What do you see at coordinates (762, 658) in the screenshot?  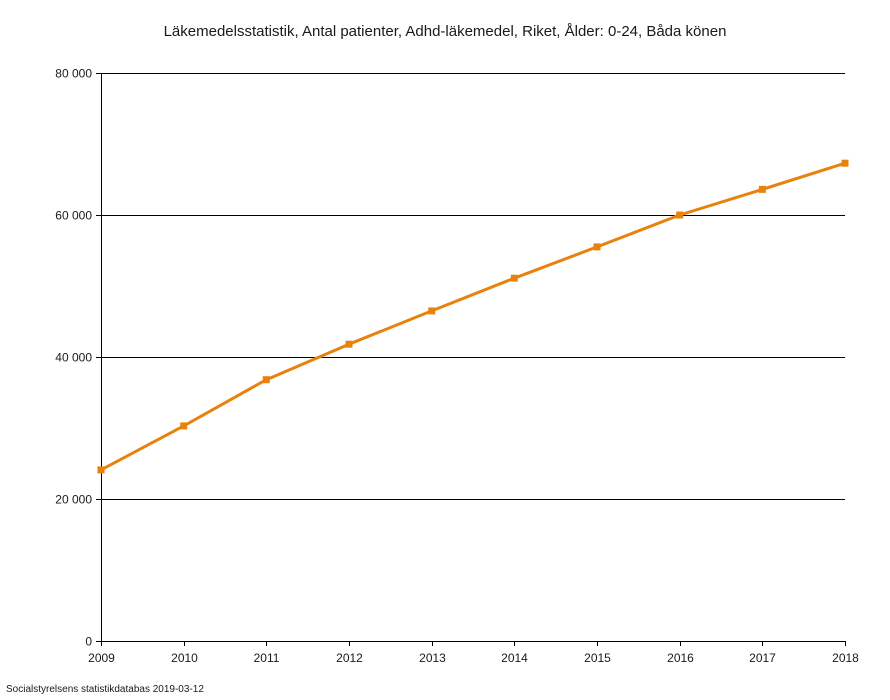 I see `x-tick-label: 2017` at bounding box center [762, 658].